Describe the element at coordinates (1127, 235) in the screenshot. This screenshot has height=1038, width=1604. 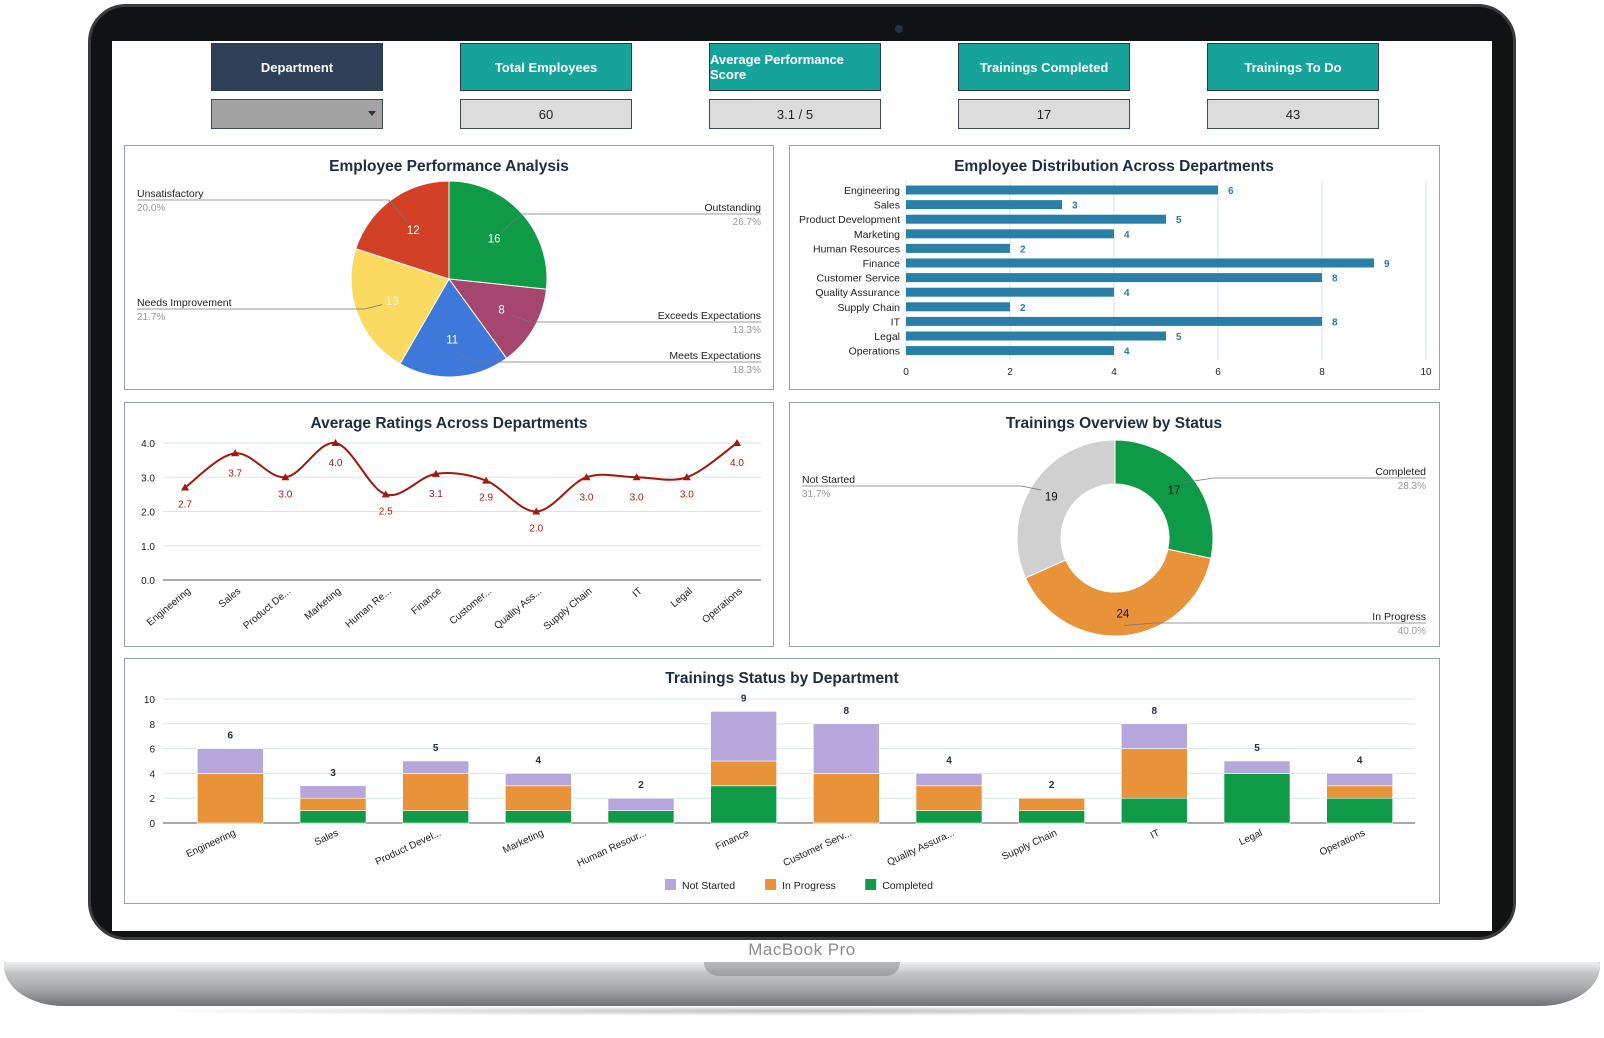
I see `distribution-value-label: 4` at that location.